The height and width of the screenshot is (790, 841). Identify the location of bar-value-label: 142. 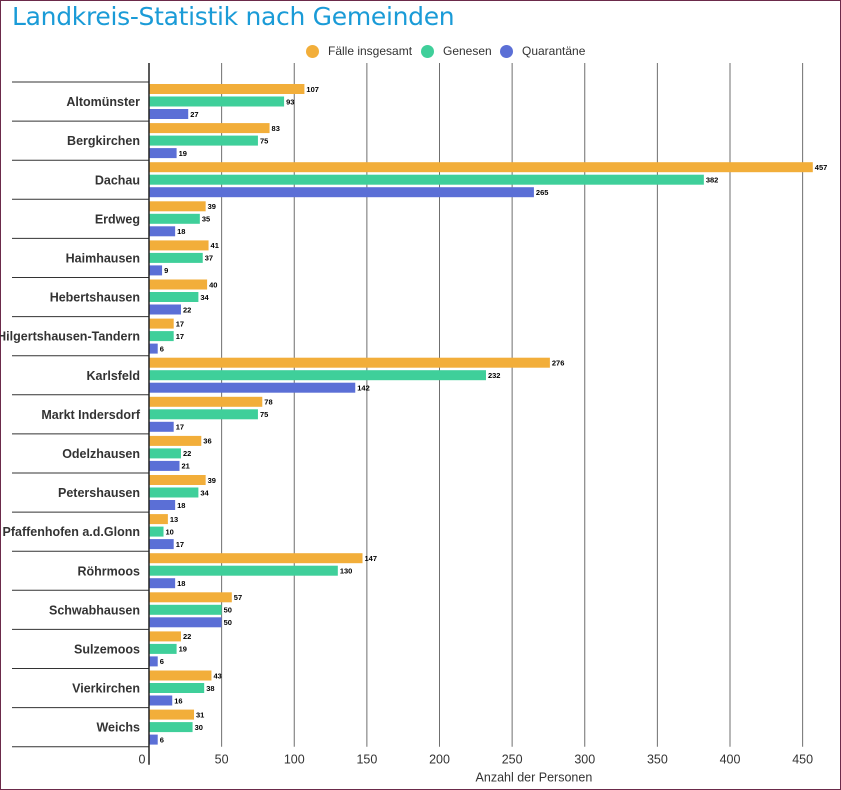
(363, 388).